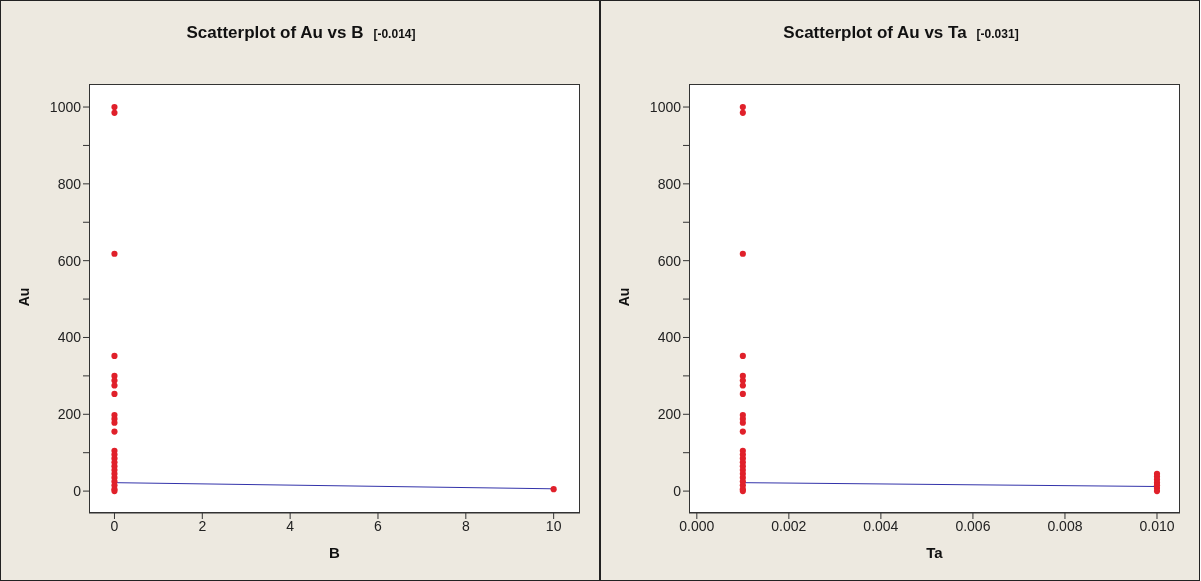 The image size is (1201, 581). What do you see at coordinates (934, 552) in the screenshot?
I see `x-axis-title: Ta` at bounding box center [934, 552].